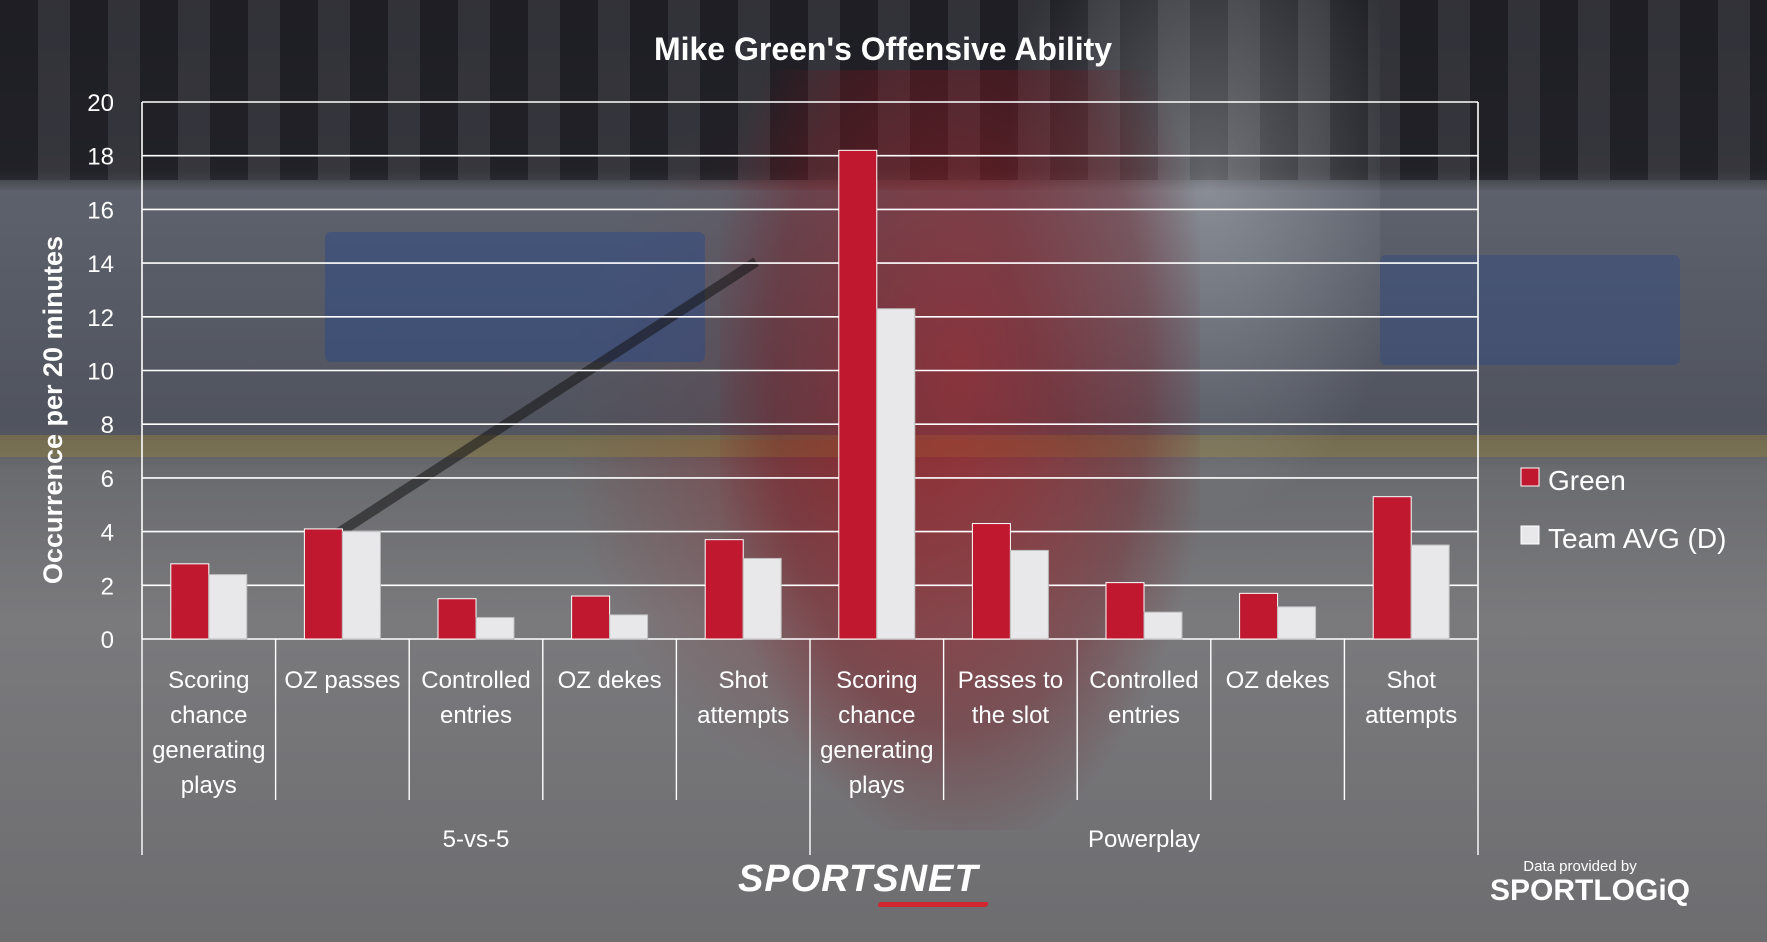 This screenshot has width=1767, height=942. Describe the element at coordinates (1637, 538) in the screenshot. I see `legend-label: Team AVG (D)` at that location.